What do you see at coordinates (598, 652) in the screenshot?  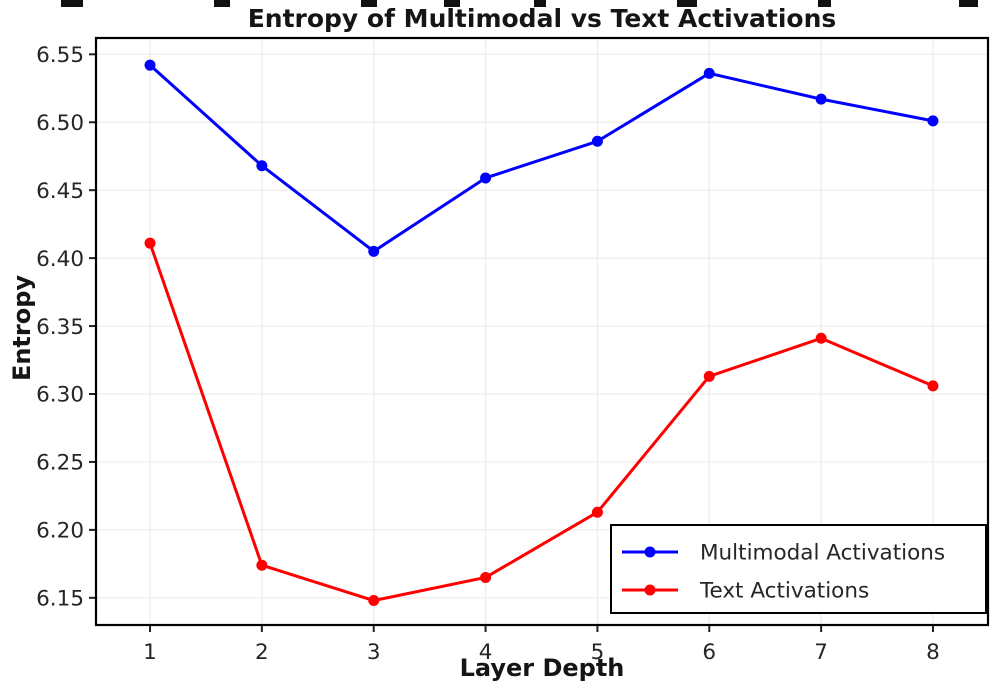 I see `x-tick-label: 5` at bounding box center [598, 652].